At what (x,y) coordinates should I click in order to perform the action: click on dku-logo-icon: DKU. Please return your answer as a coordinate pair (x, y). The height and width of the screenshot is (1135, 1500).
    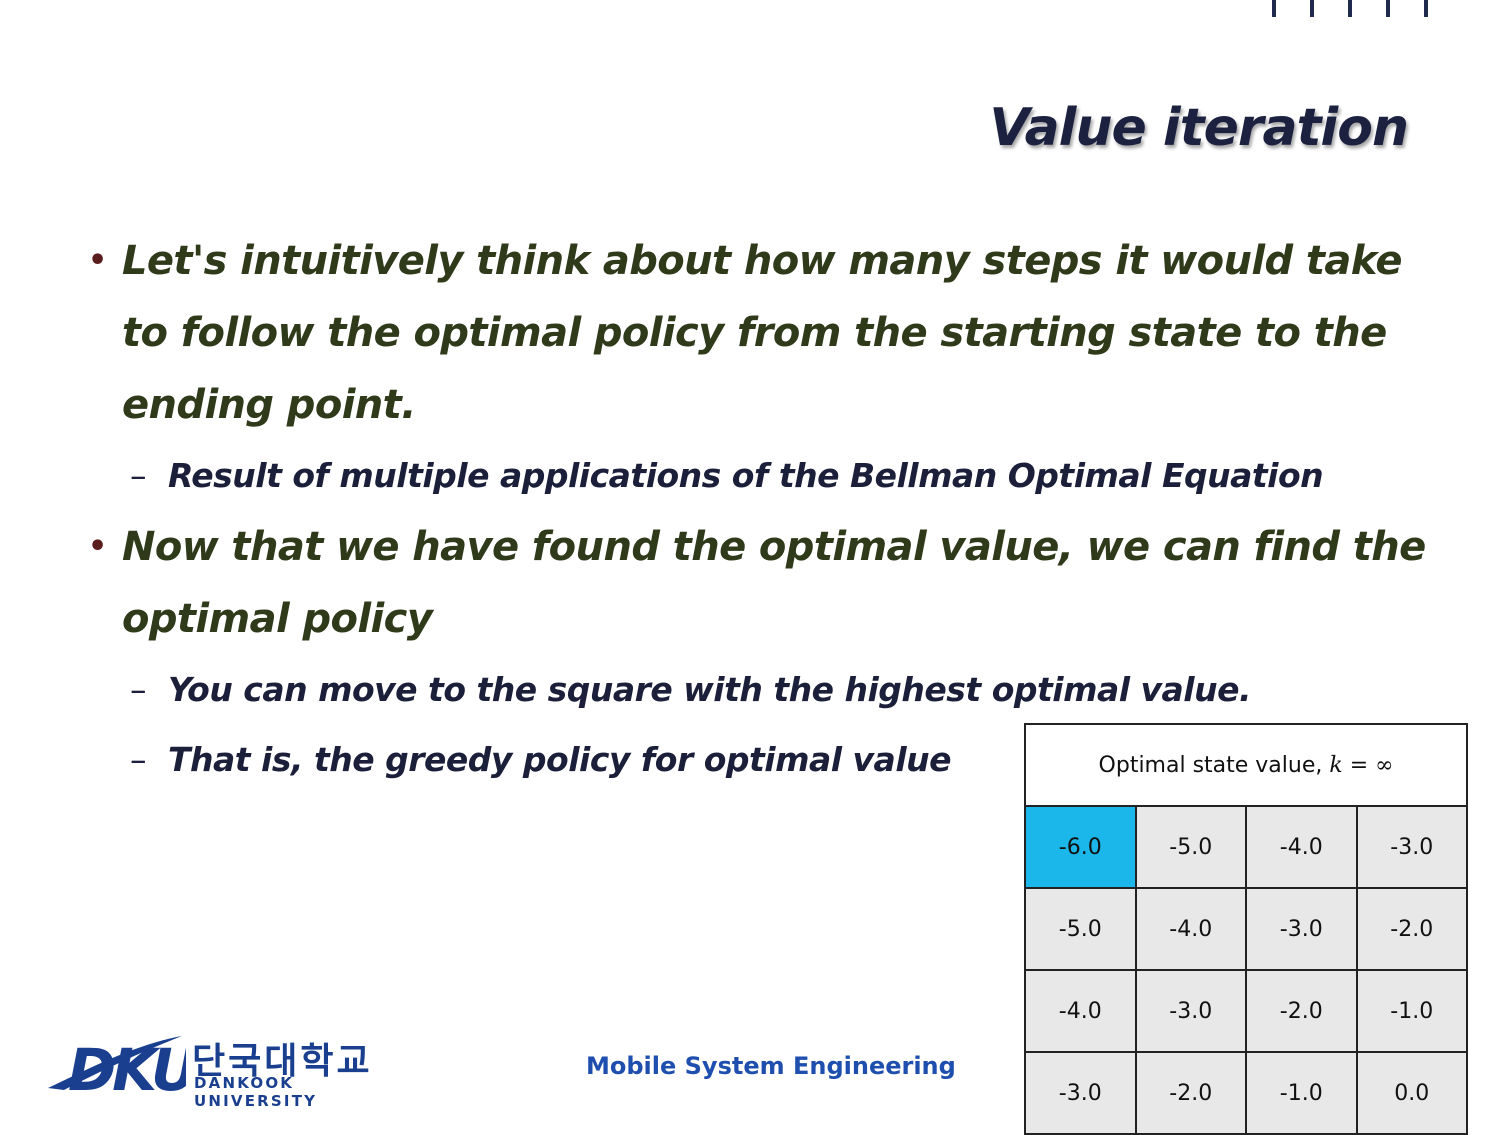
    Looking at the image, I should click on (117, 1067).